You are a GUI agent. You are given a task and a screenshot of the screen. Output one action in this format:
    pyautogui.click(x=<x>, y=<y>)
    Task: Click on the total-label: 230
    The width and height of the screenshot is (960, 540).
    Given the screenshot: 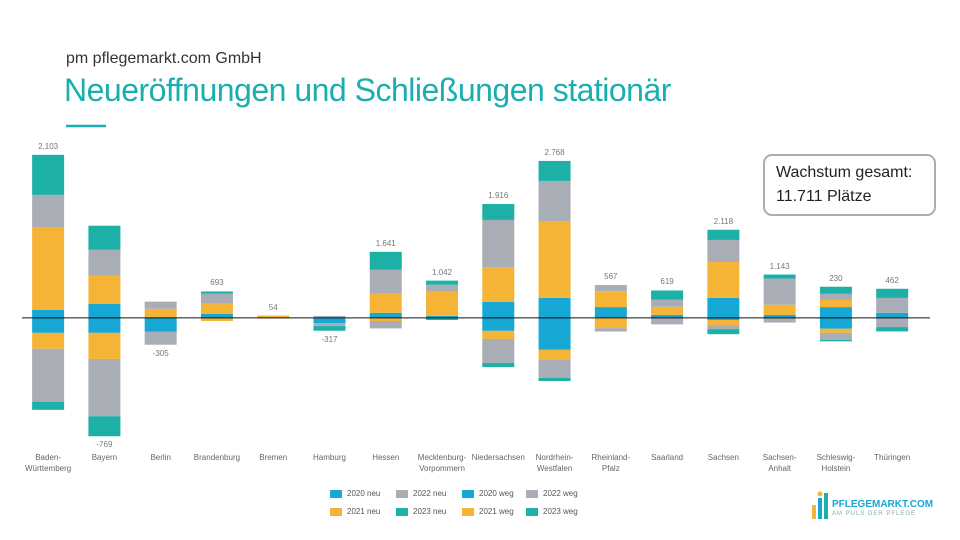 What is the action you would take?
    pyautogui.click(x=836, y=278)
    